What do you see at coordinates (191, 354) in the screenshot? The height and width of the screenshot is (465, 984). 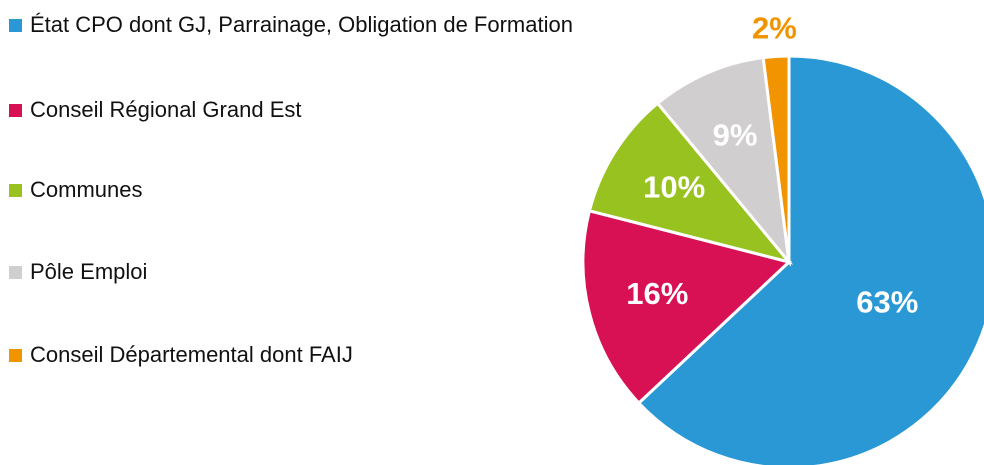 I see `legend-label: Conseil Départemental dont FAIJ` at bounding box center [191, 354].